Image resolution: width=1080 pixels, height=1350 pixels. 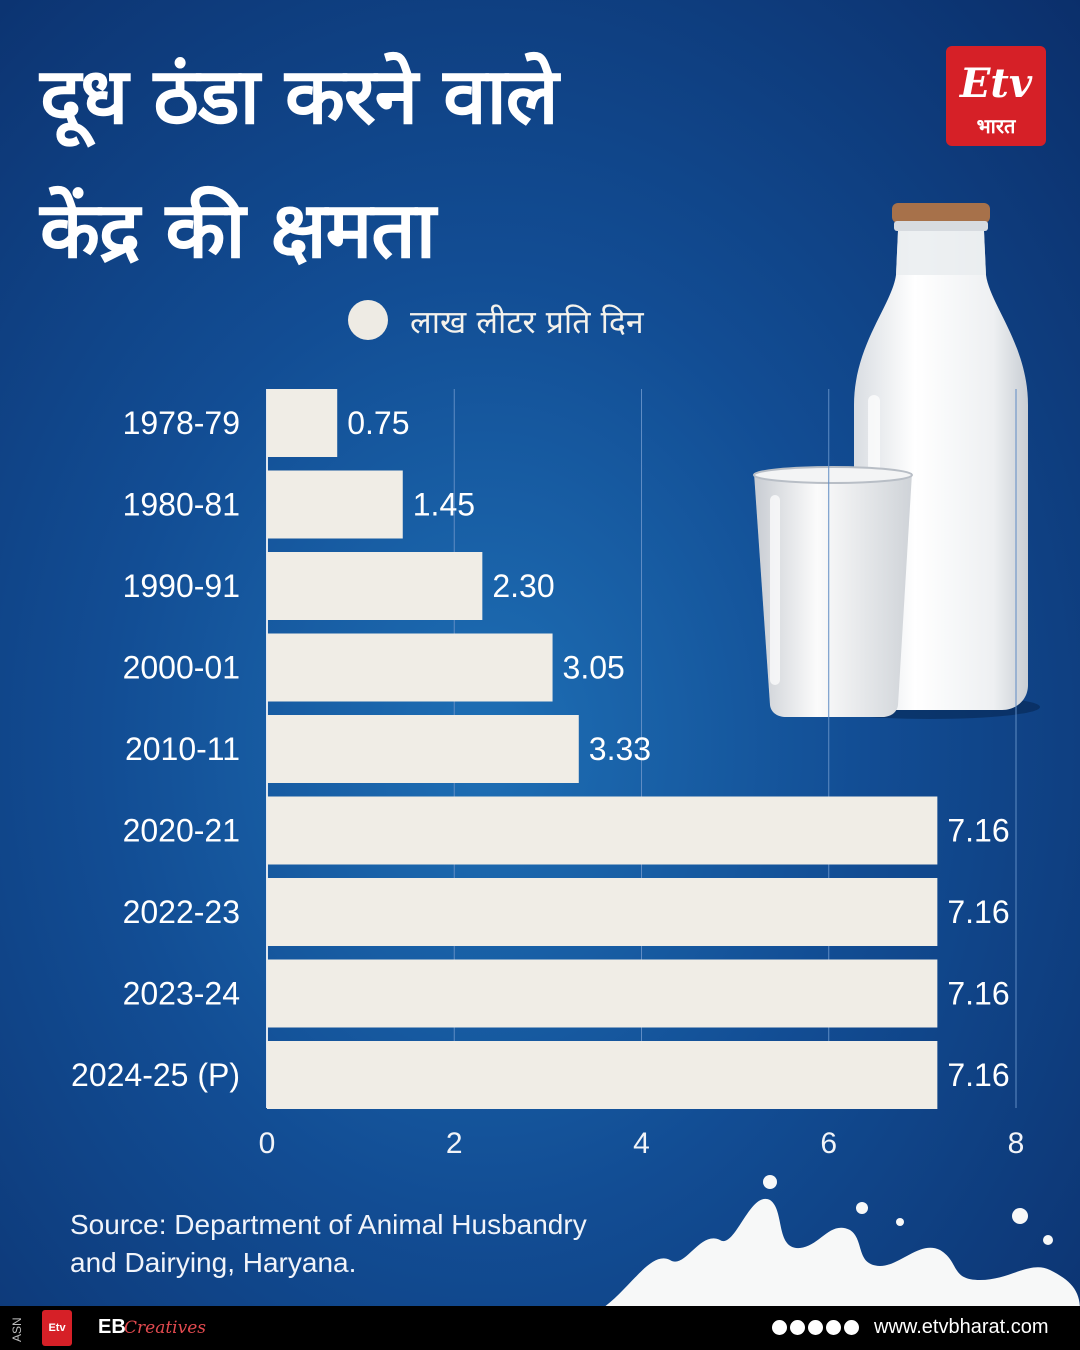 What do you see at coordinates (267, 1143) in the screenshot?
I see `x-tick-label: 0` at bounding box center [267, 1143].